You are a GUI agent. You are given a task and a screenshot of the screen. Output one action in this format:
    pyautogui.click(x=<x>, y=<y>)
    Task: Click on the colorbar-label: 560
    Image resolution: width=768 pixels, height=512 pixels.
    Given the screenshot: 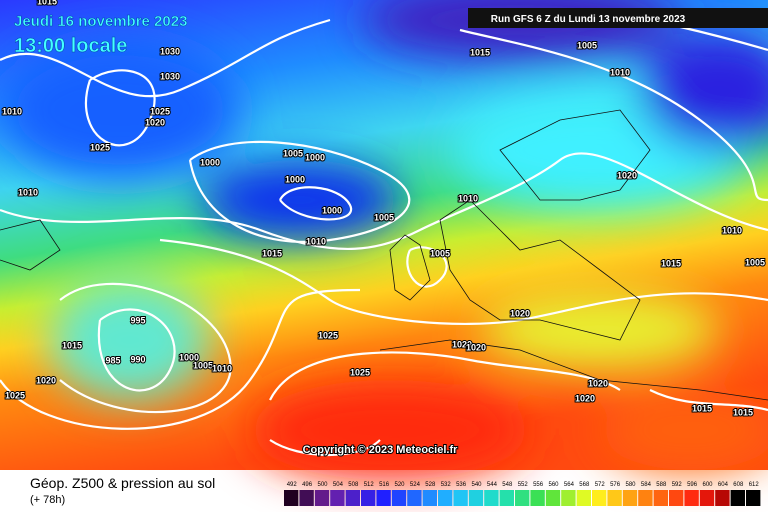 What is the action you would take?
    pyautogui.click(x=553, y=485)
    